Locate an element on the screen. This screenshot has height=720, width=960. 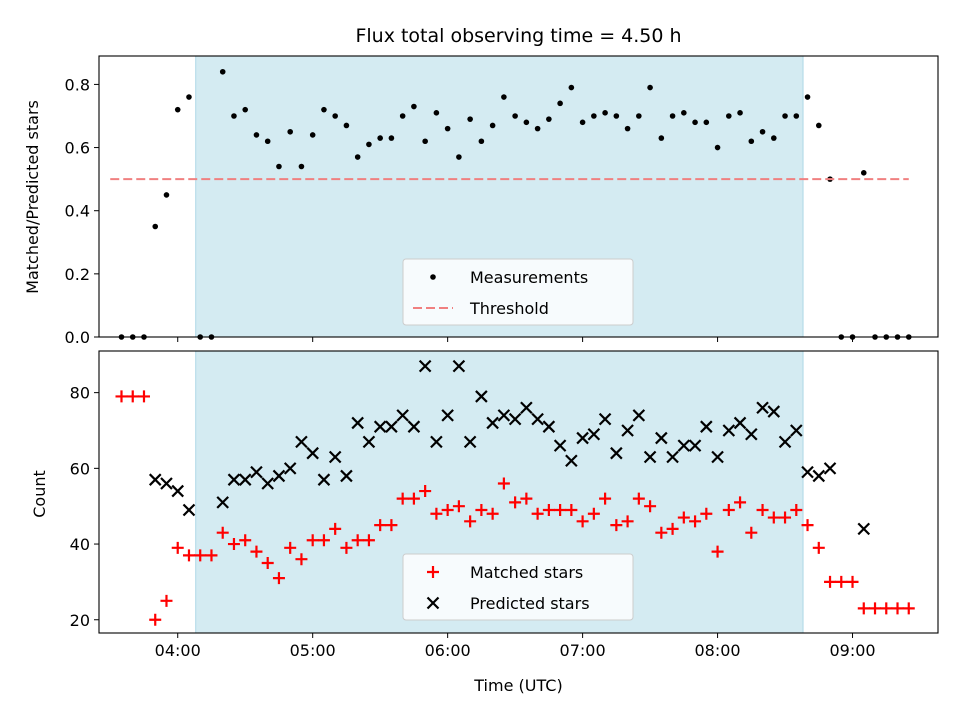
top-legend is located at coordinates (518, 292).